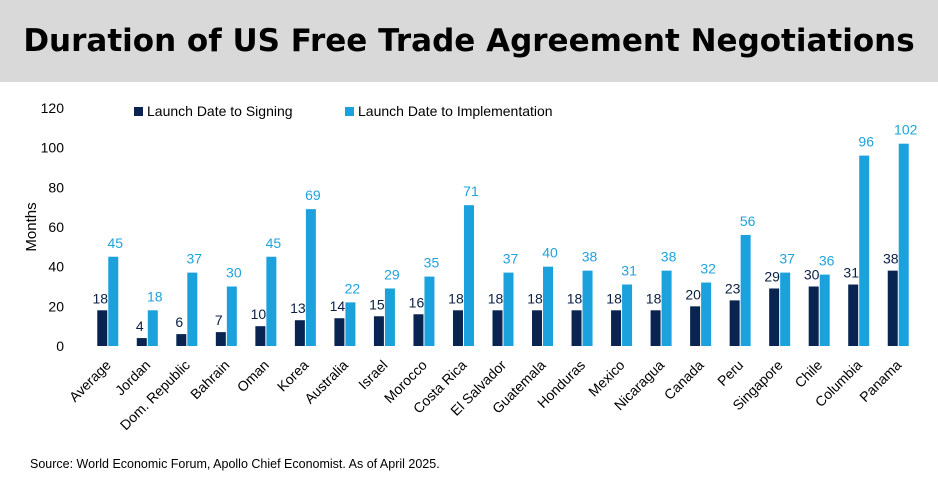  Describe the element at coordinates (866, 142) in the screenshot. I see `data-label-implementation: 96` at that location.